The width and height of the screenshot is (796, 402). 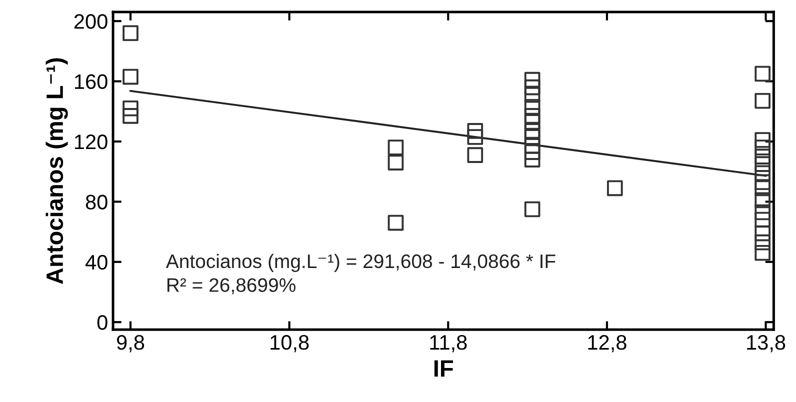 What do you see at coordinates (231, 286) in the screenshot?
I see `annotation: R² = 26,8699%` at bounding box center [231, 286].